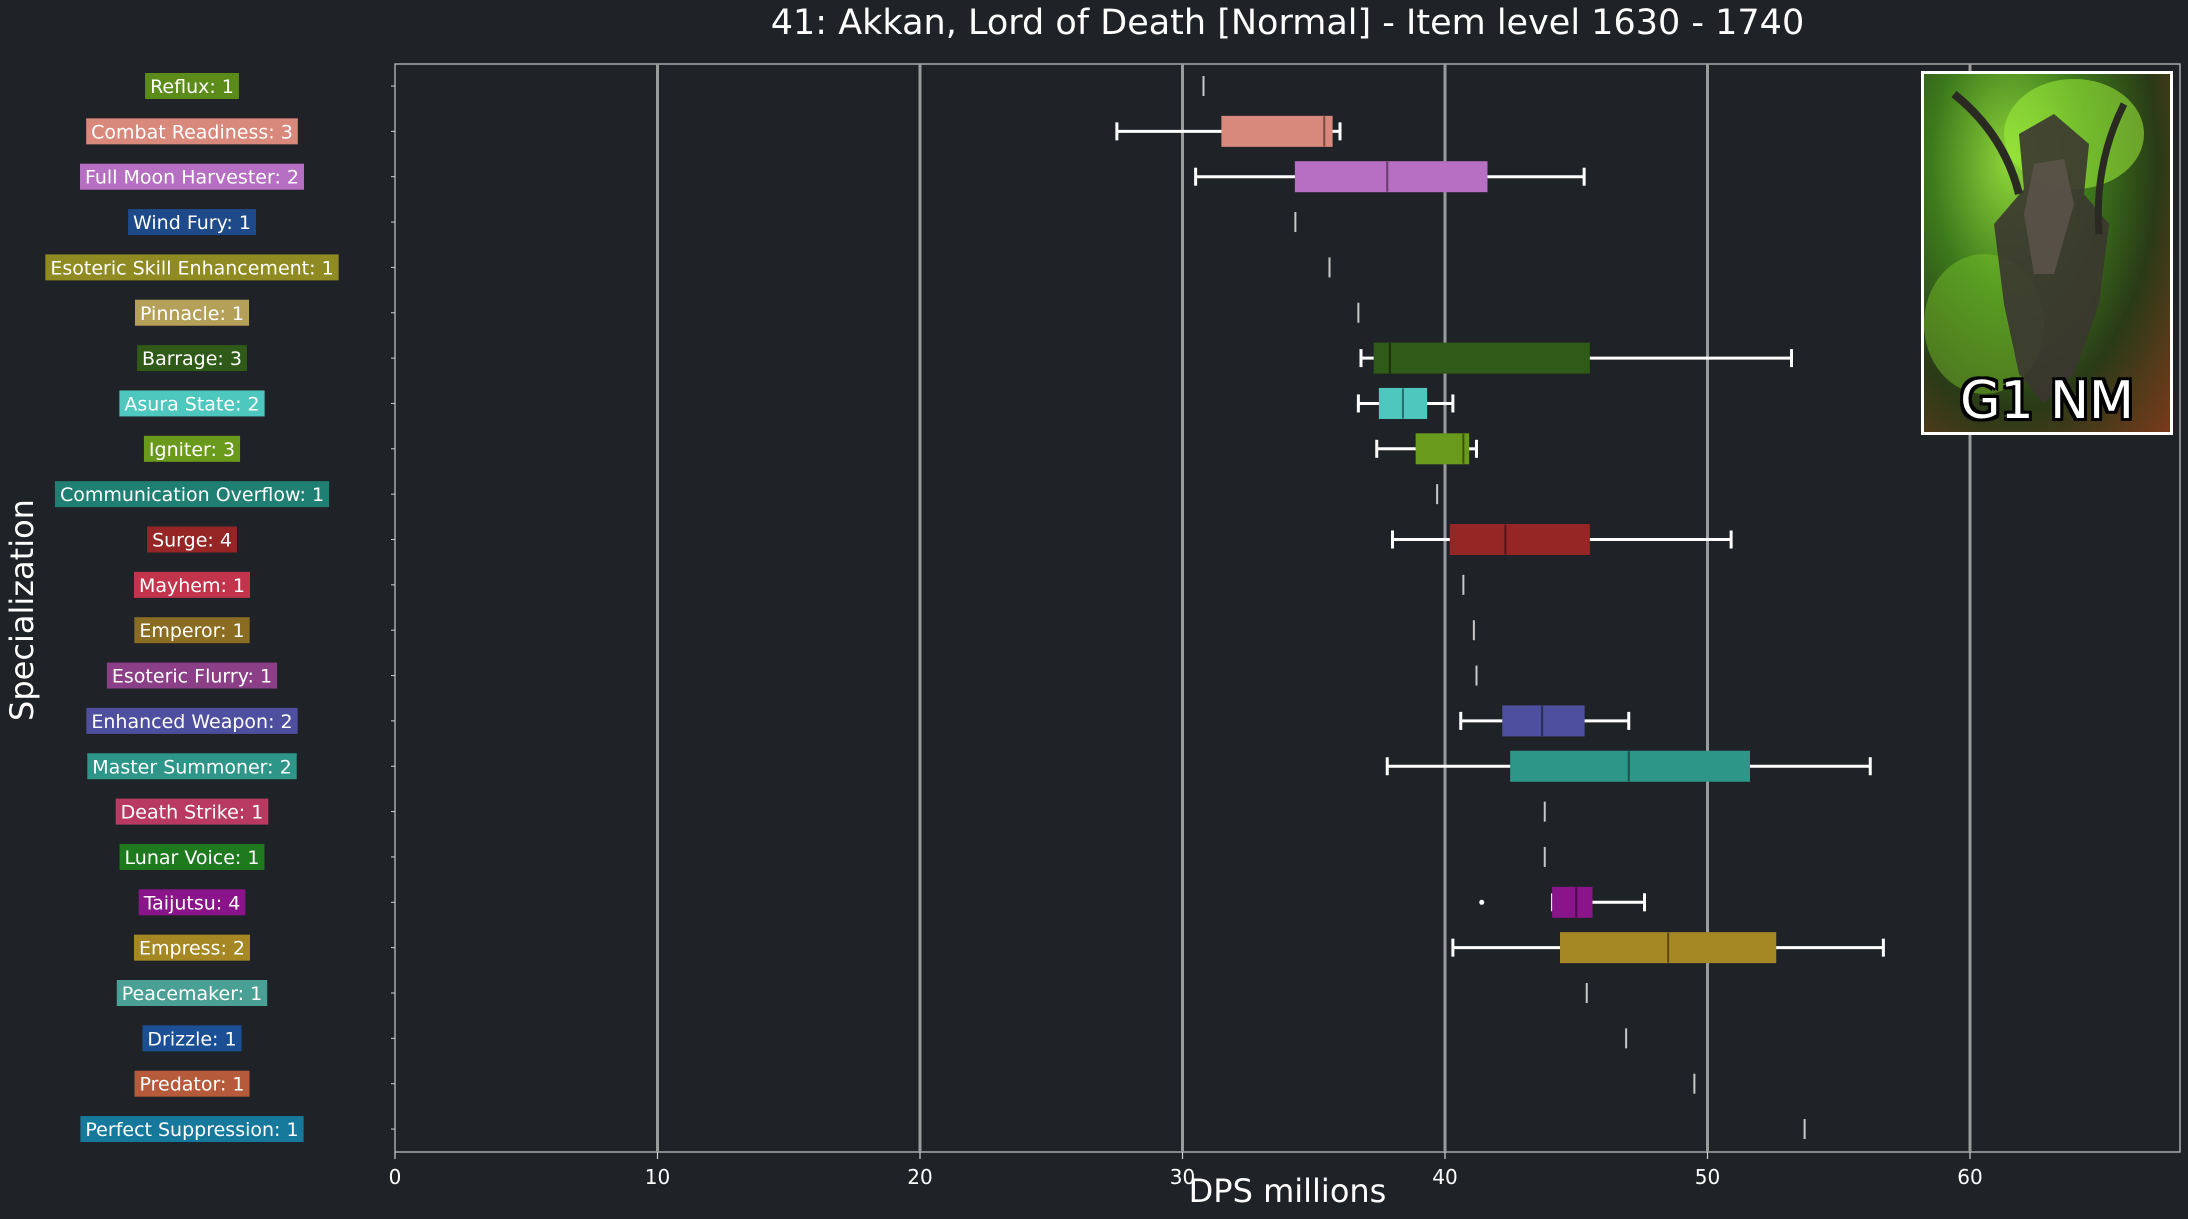 Image resolution: width=2188 pixels, height=1219 pixels. What do you see at coordinates (1707, 1177) in the screenshot?
I see `x-tick-label: 50` at bounding box center [1707, 1177].